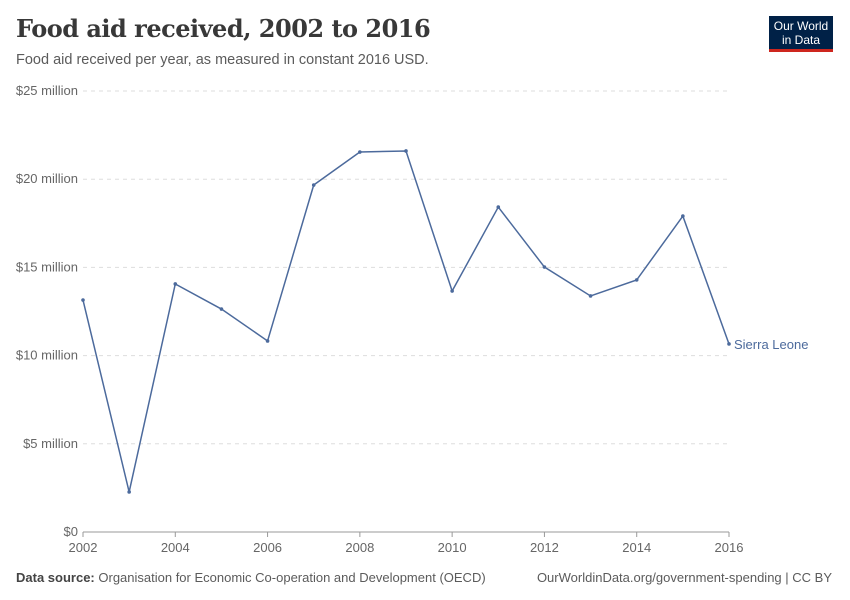 Image resolution: width=850 pixels, height=600 pixels. I want to click on x-tick-label: 2004, so click(175, 547).